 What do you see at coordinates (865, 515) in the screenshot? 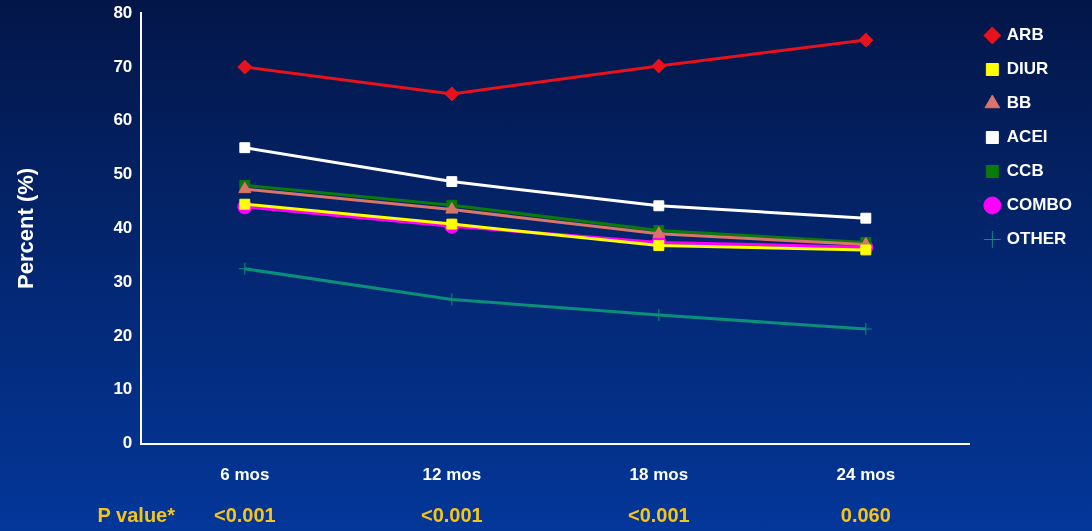
I see `text: 0.060` at bounding box center [865, 515].